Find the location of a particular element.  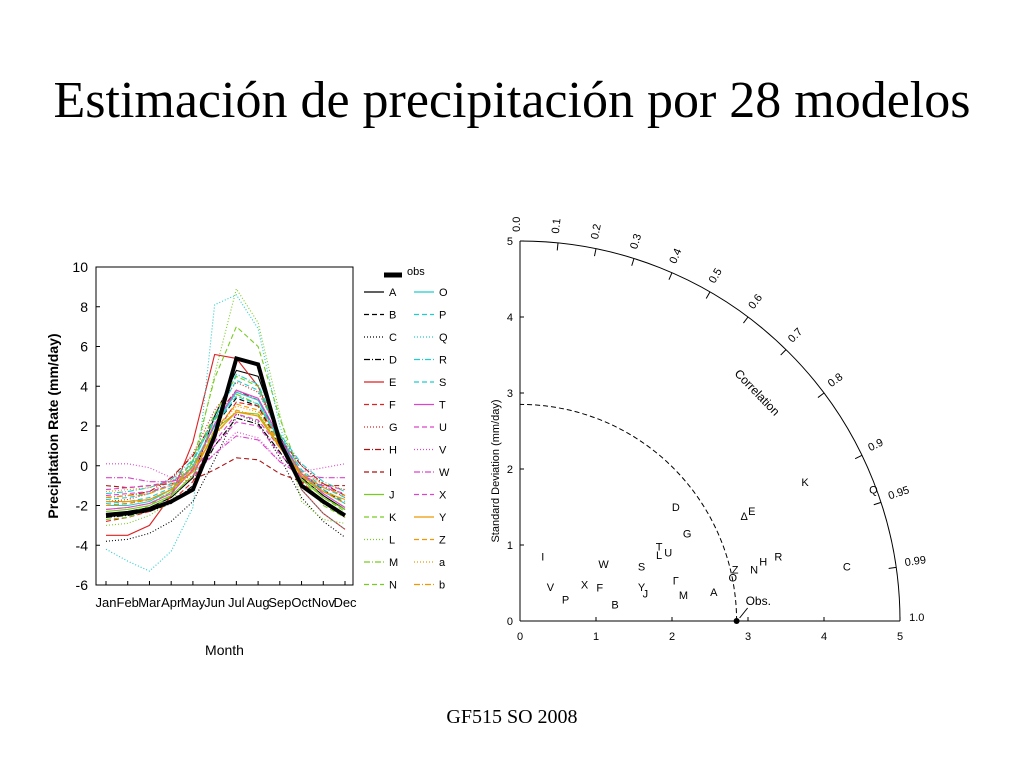

legend-label: T is located at coordinates (442, 406).